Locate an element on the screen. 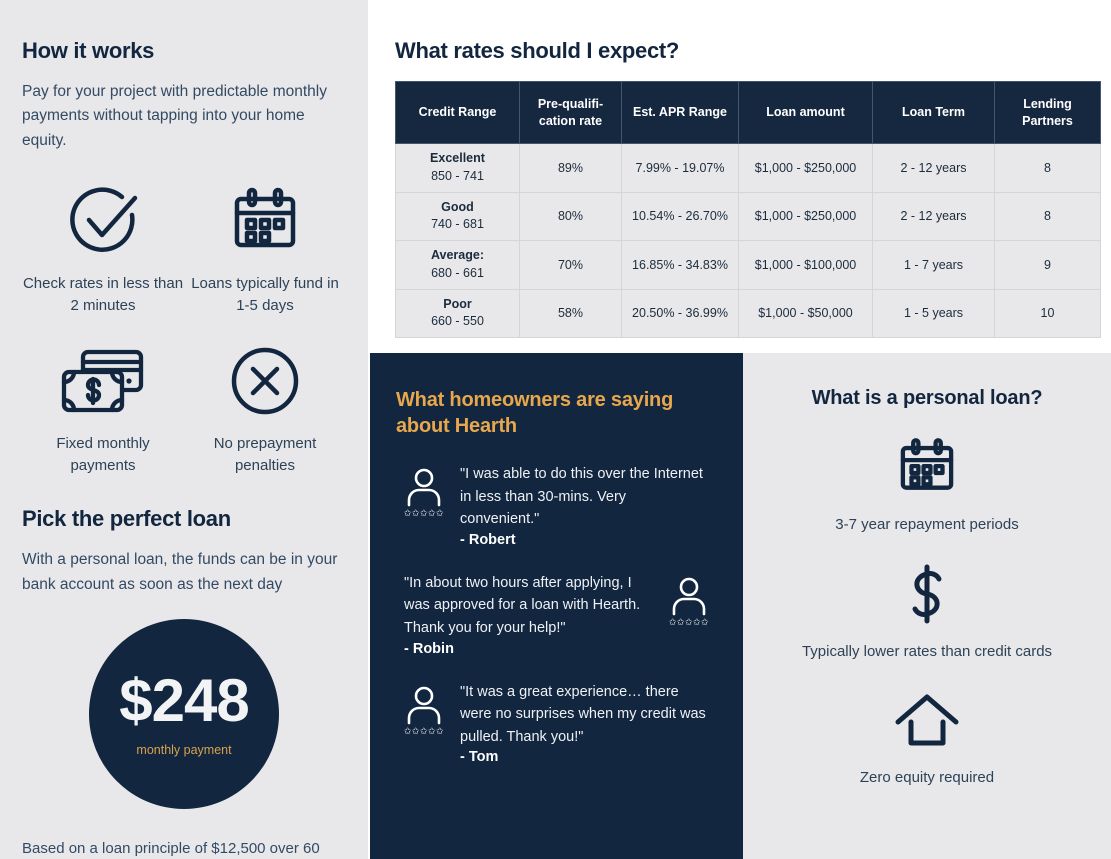 The image size is (1111, 859). x-circle-icon is located at coordinates (265, 381).